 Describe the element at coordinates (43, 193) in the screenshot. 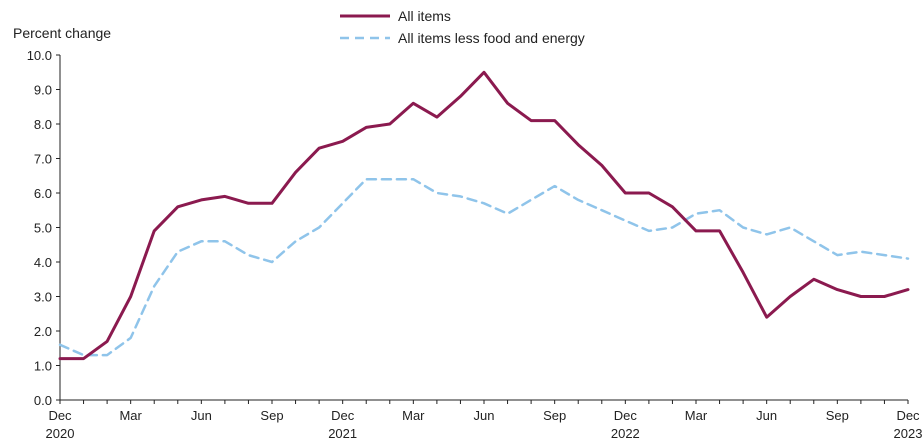

I see `y-tick-label: 6.0` at that location.